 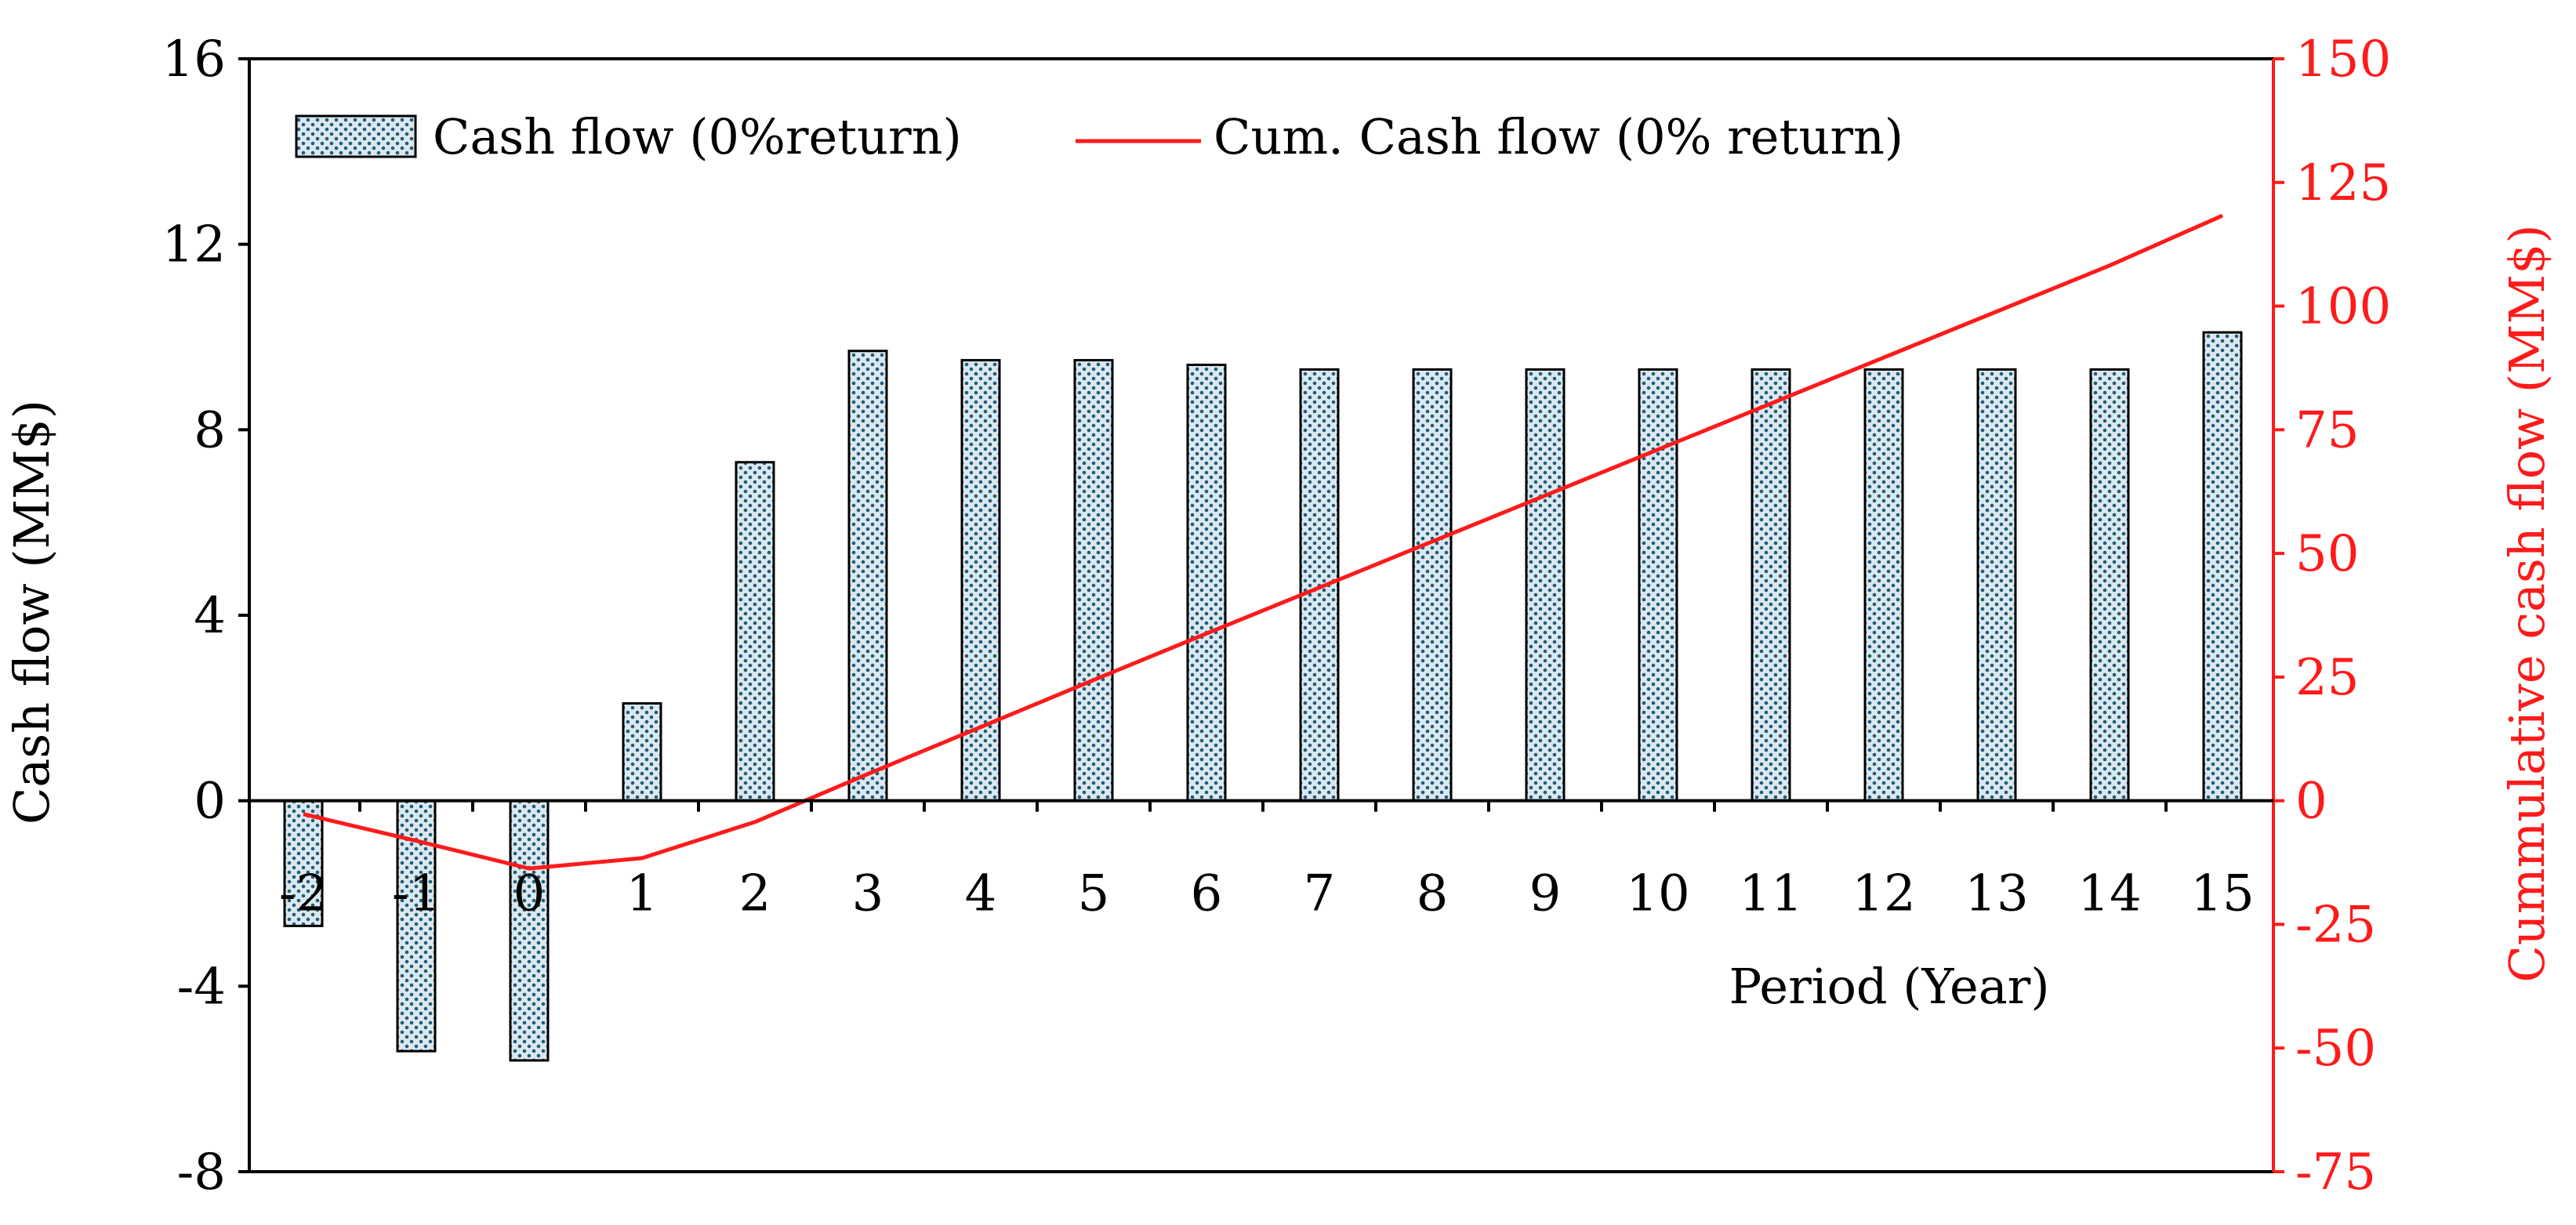 I want to click on x-tick-label: 4, so click(x=981, y=894).